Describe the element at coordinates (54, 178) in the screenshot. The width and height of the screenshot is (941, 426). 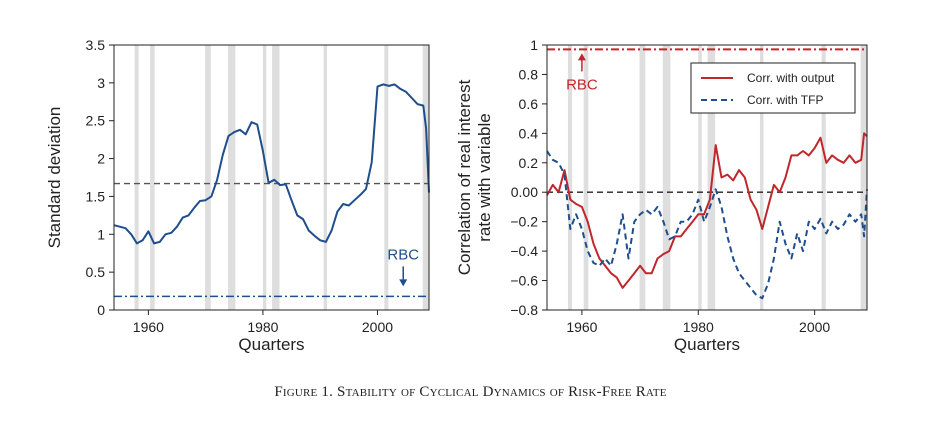
I see `y-axis-label: Standard deviation` at that location.